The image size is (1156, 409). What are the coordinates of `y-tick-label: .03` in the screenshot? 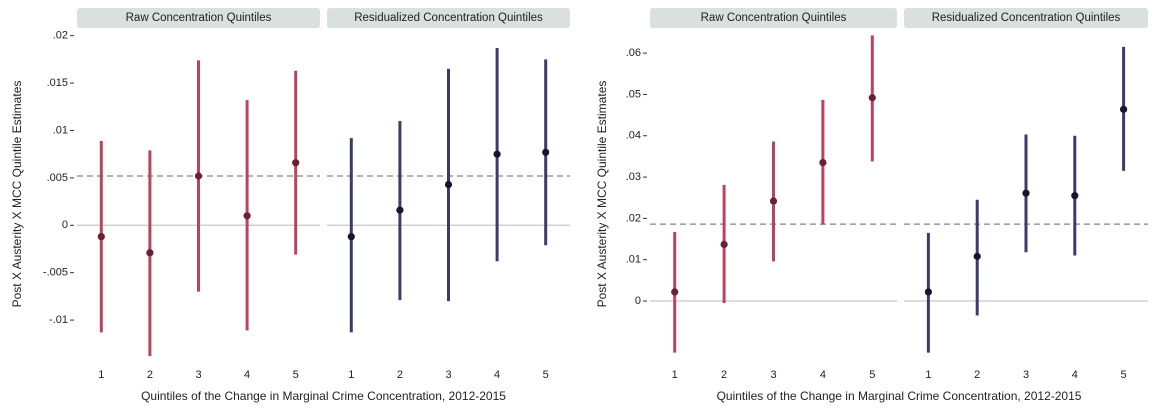 It's located at (633, 177).